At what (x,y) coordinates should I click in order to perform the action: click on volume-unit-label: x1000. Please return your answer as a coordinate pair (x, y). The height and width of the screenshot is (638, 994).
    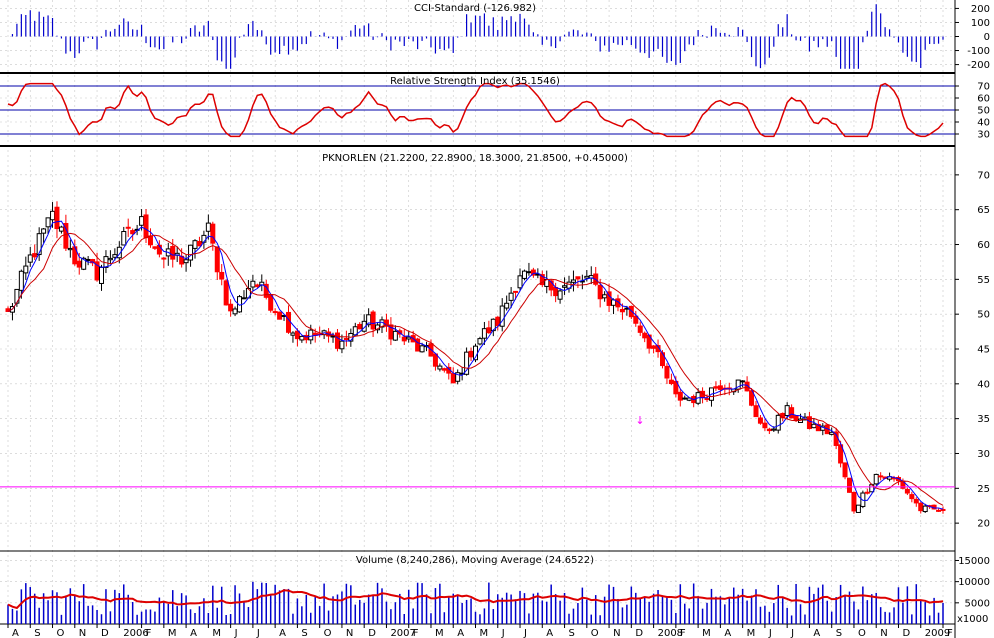
    Looking at the image, I should click on (972, 619).